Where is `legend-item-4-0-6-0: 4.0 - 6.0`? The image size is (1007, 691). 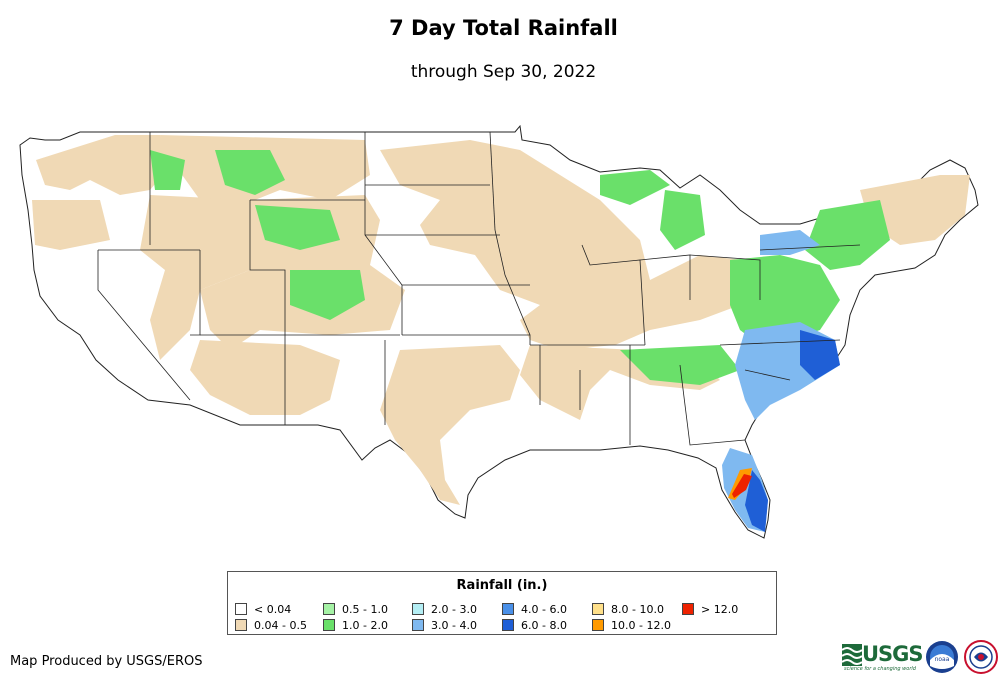
legend-item-4-0-6-0: 4.0 - 6.0 is located at coordinates (547, 609).